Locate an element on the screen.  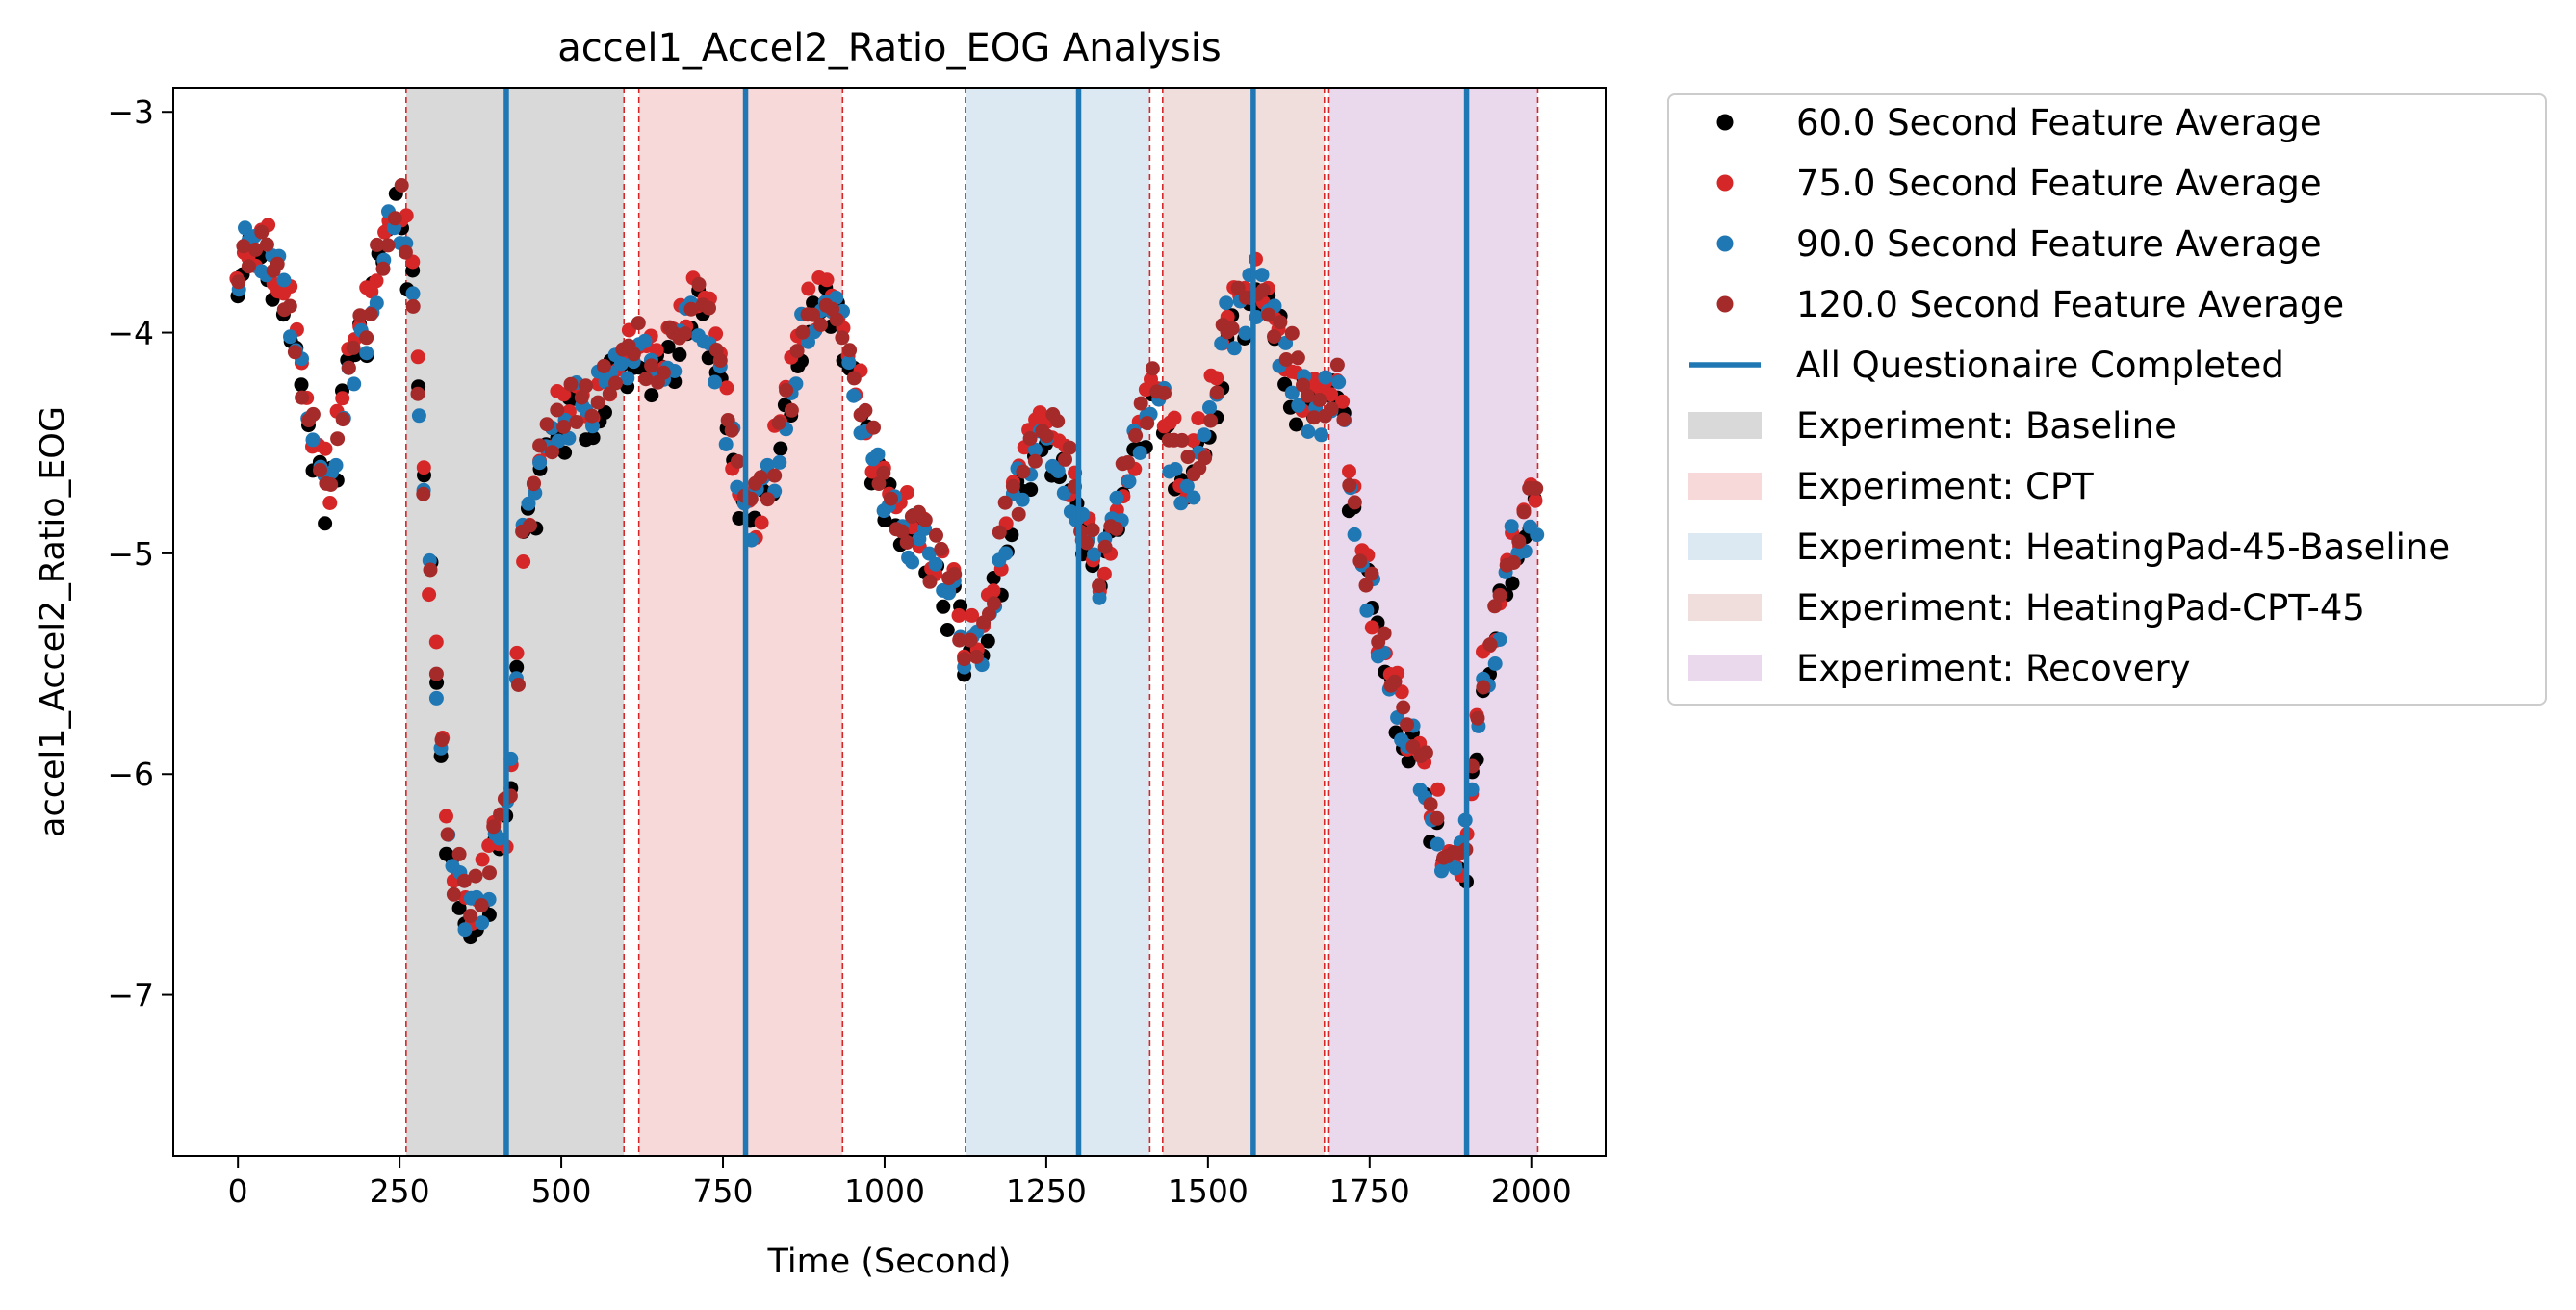
legend-label: Experiment: Baseline is located at coordinates (1987, 426).